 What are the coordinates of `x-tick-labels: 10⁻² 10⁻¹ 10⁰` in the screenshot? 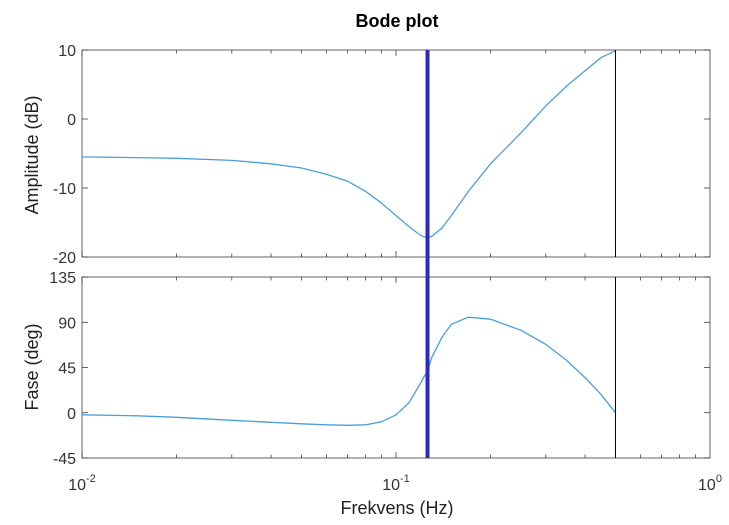 It's located at (395, 483).